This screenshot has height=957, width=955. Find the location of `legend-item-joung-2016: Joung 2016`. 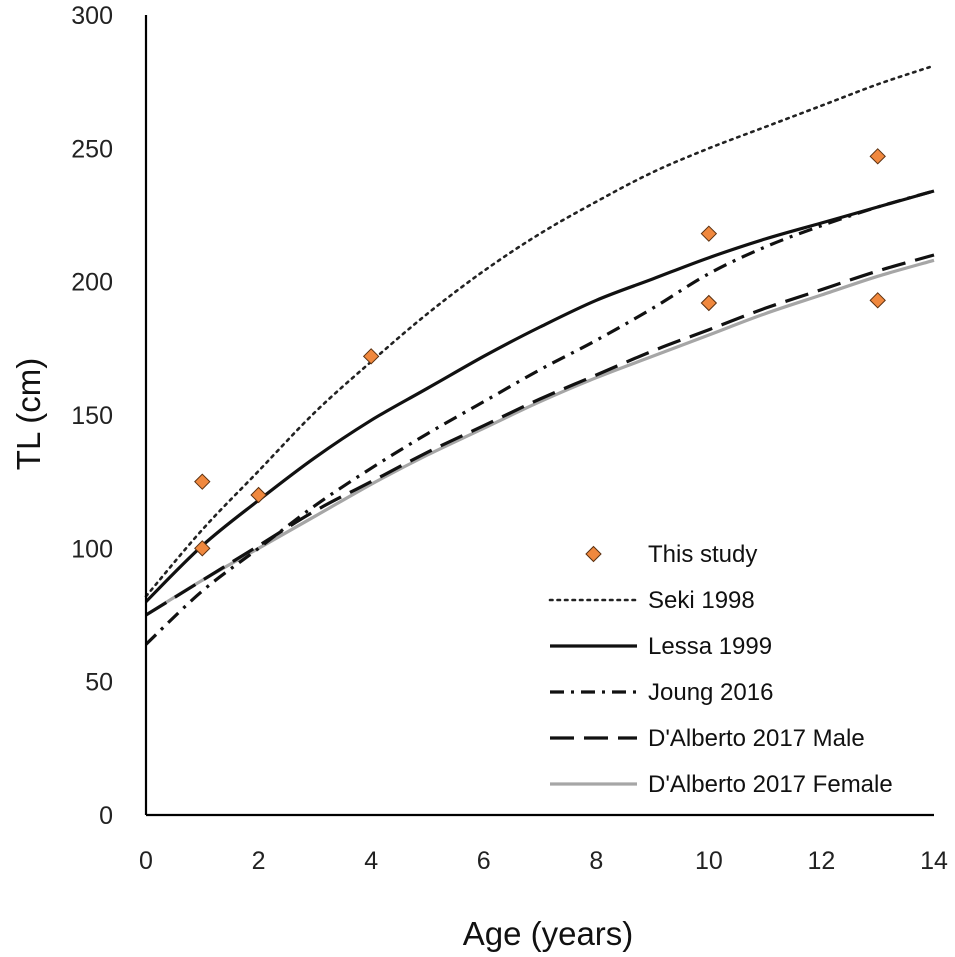

legend-item-joung-2016: Joung 2016 is located at coordinates (661, 692).